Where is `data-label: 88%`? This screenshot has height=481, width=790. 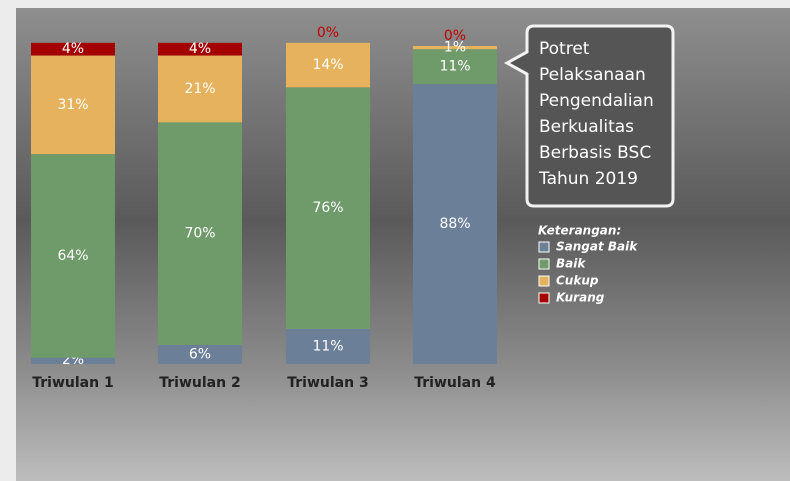
data-label: 88% is located at coordinates (454, 224).